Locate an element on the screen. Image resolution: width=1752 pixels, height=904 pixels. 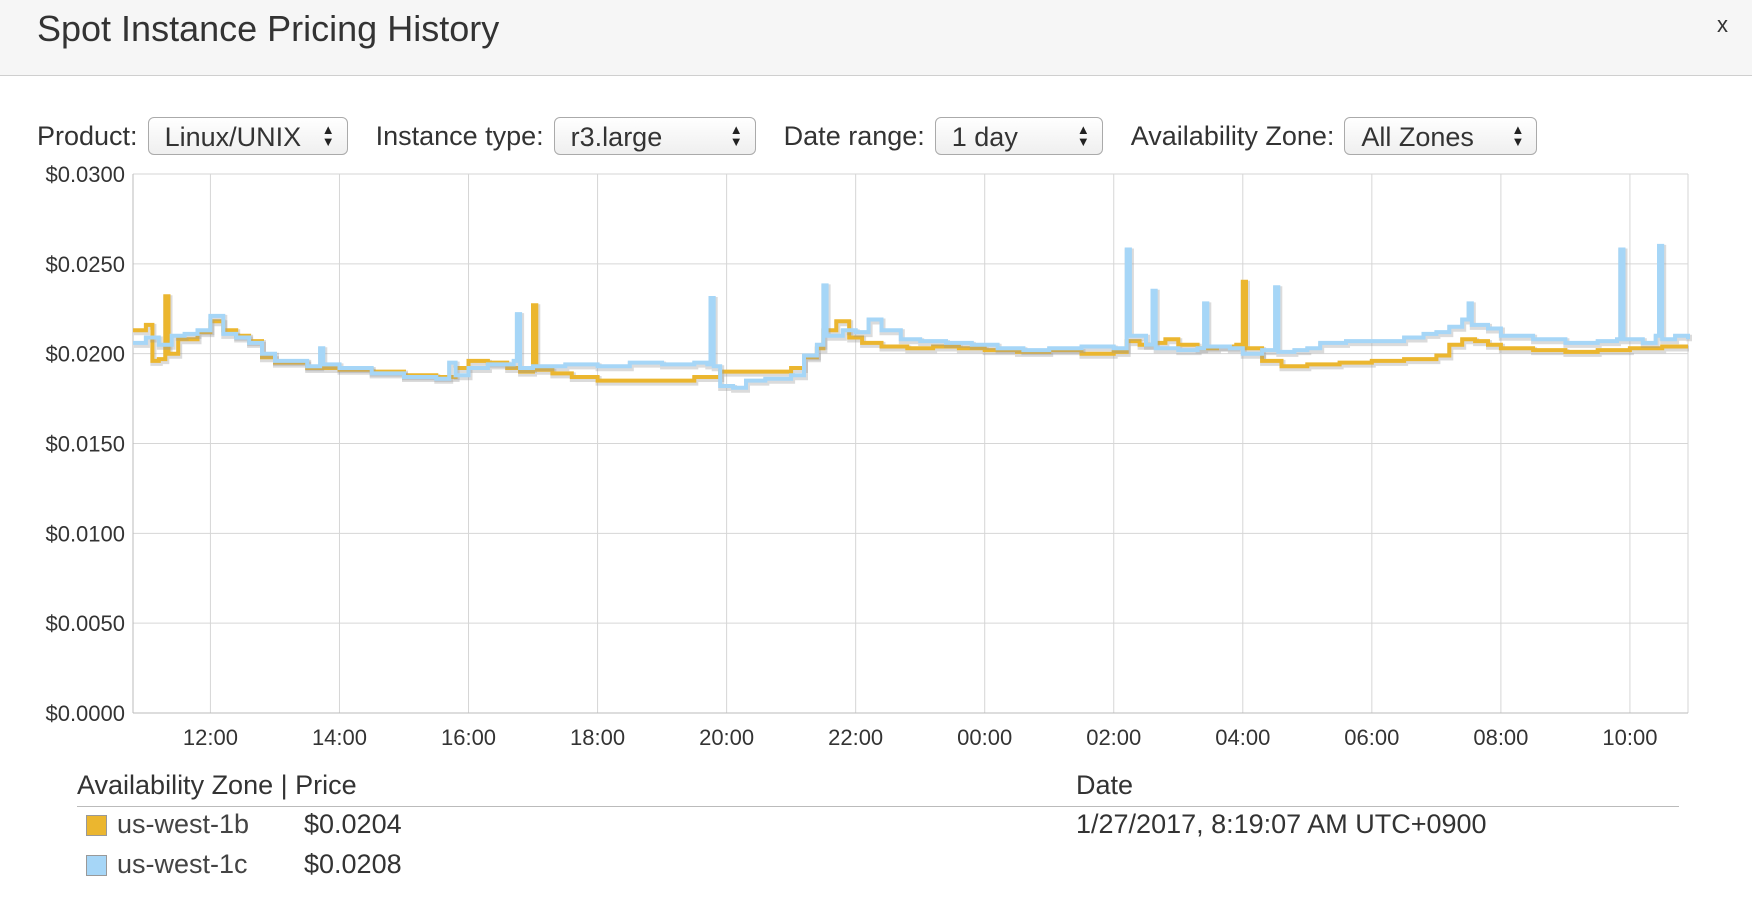
x-tick-label: 08:00 is located at coordinates (1500, 737).